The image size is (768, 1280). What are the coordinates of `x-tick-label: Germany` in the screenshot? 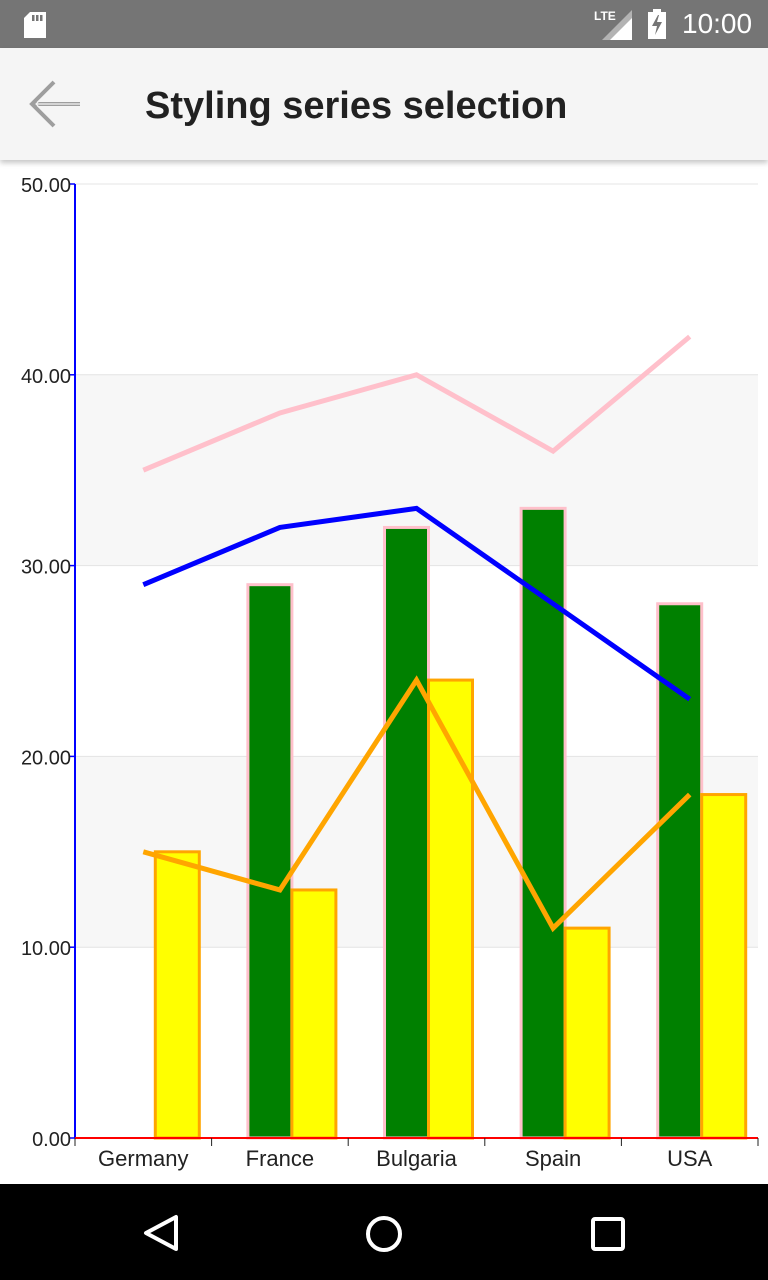 It's located at (143, 1158).